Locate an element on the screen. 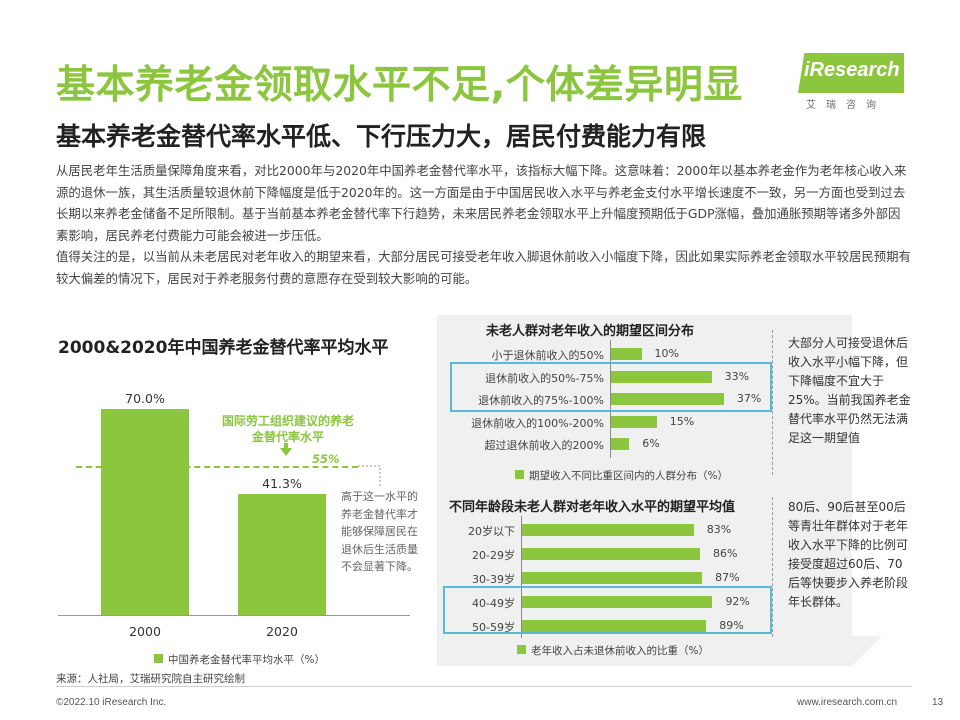  bar-2000 is located at coordinates (145, 512).